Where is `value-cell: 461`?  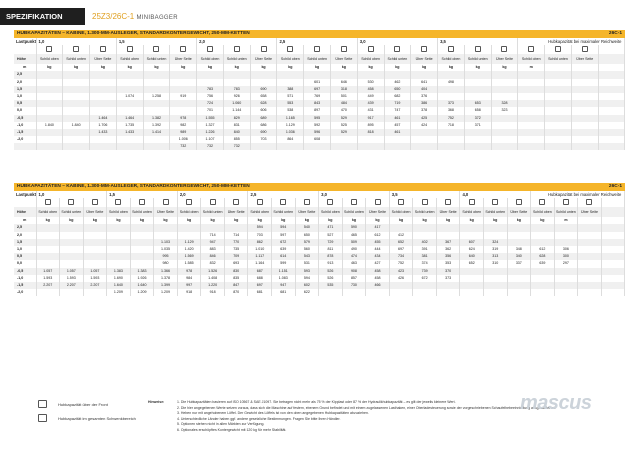
value-cell: 461 is located at coordinates (398, 132).